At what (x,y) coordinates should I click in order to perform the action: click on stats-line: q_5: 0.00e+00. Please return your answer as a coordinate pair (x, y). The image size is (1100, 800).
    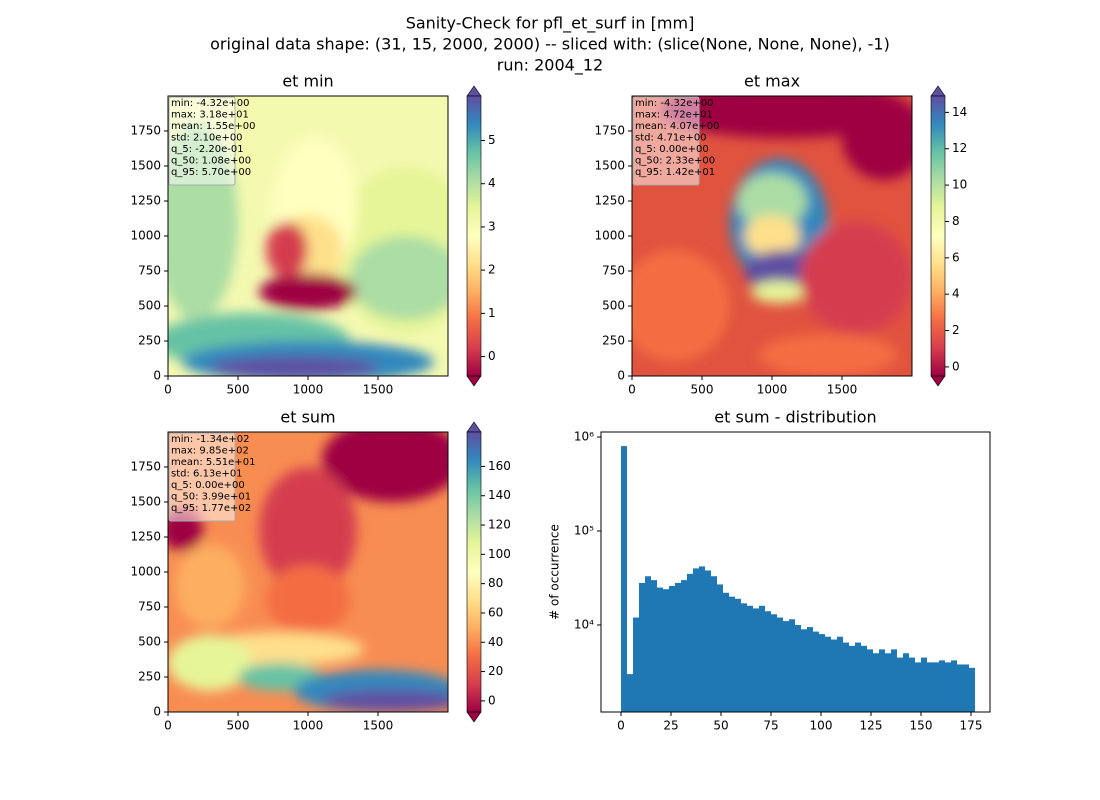
    Looking at the image, I should click on (208, 485).